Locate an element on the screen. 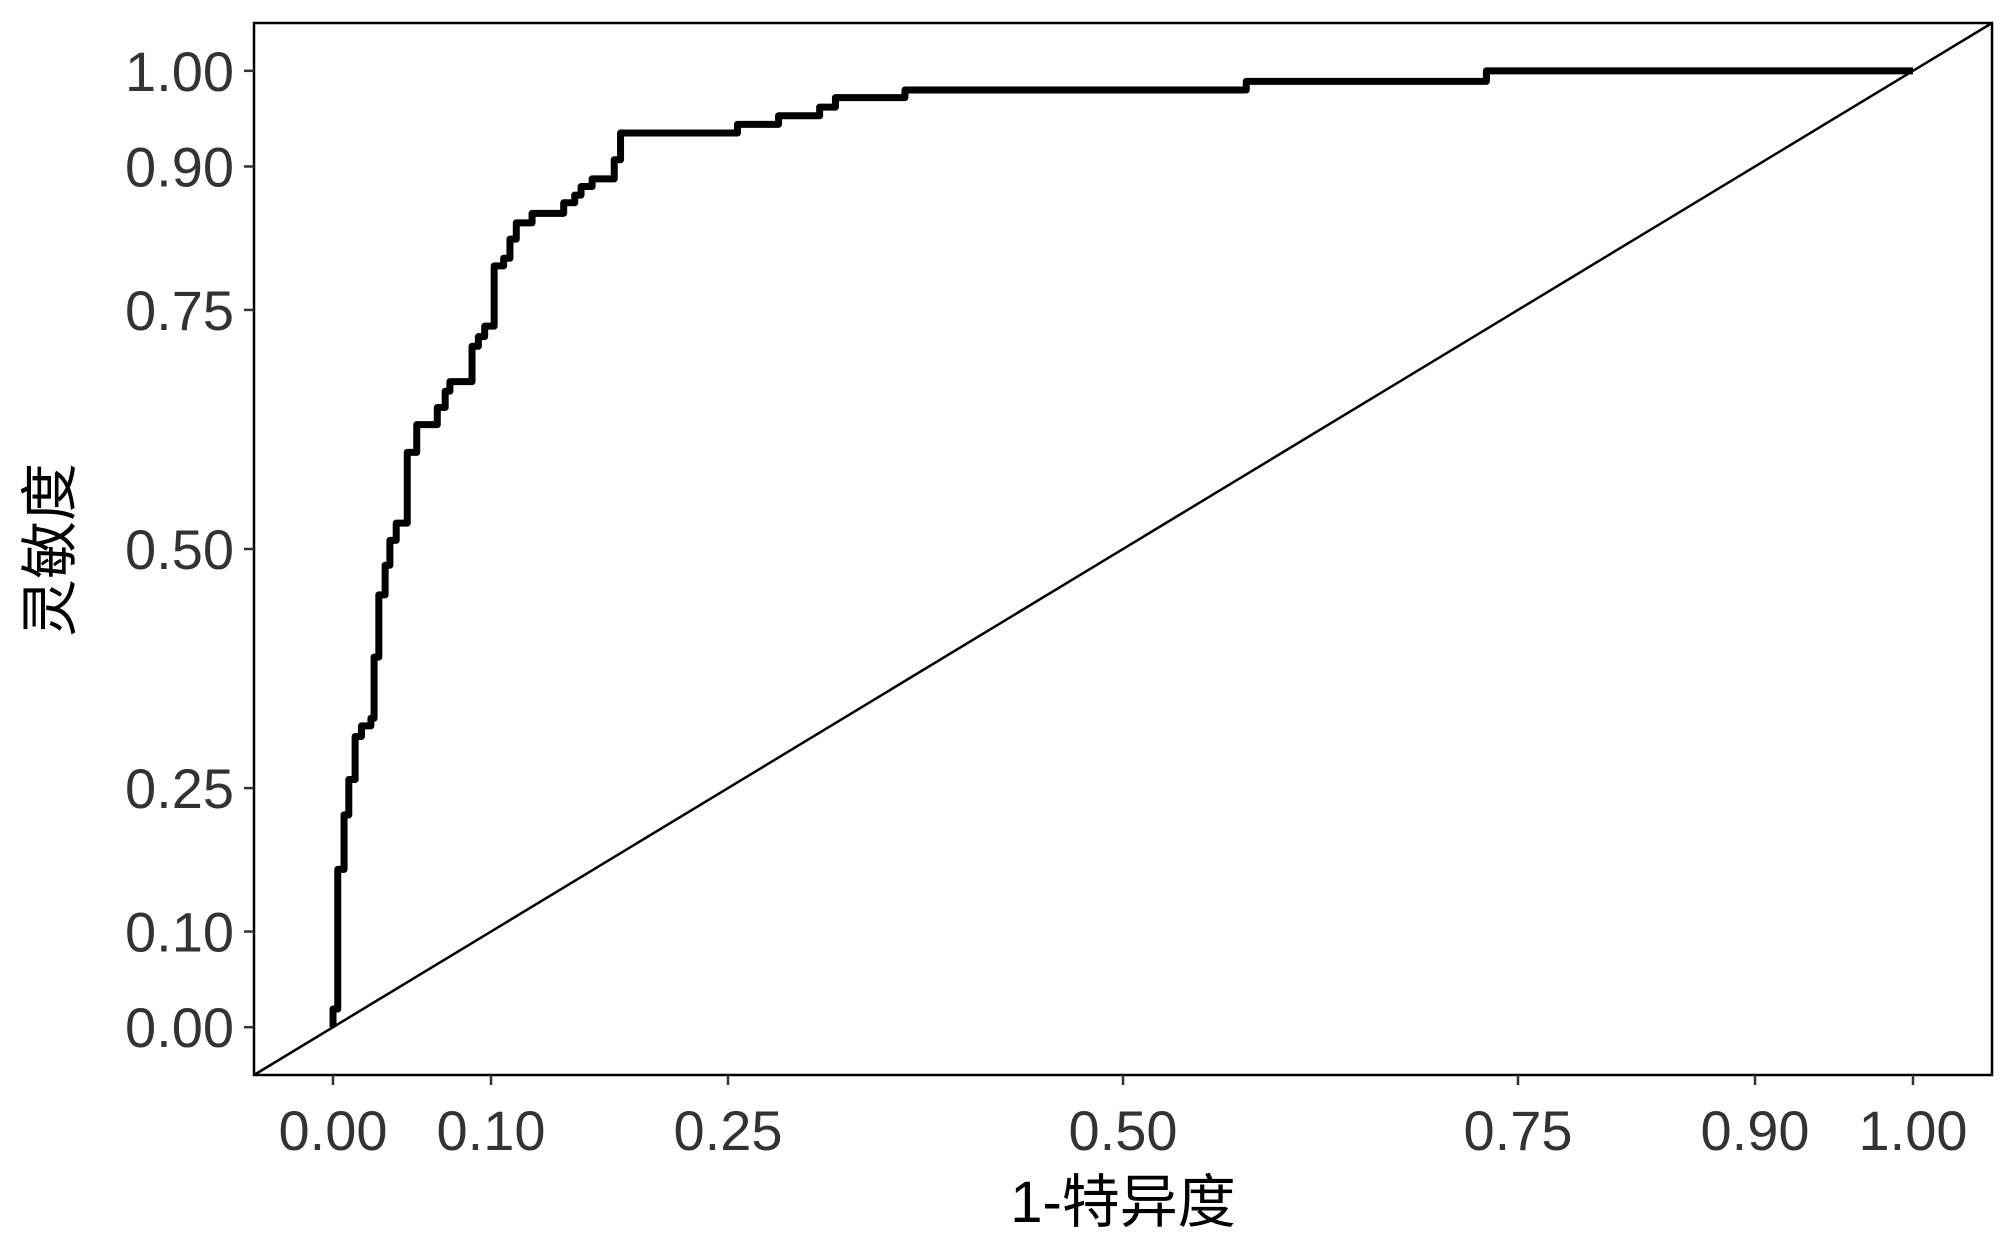 The width and height of the screenshot is (2008, 1254). y-tick-label: 0.00 is located at coordinates (179, 1027).